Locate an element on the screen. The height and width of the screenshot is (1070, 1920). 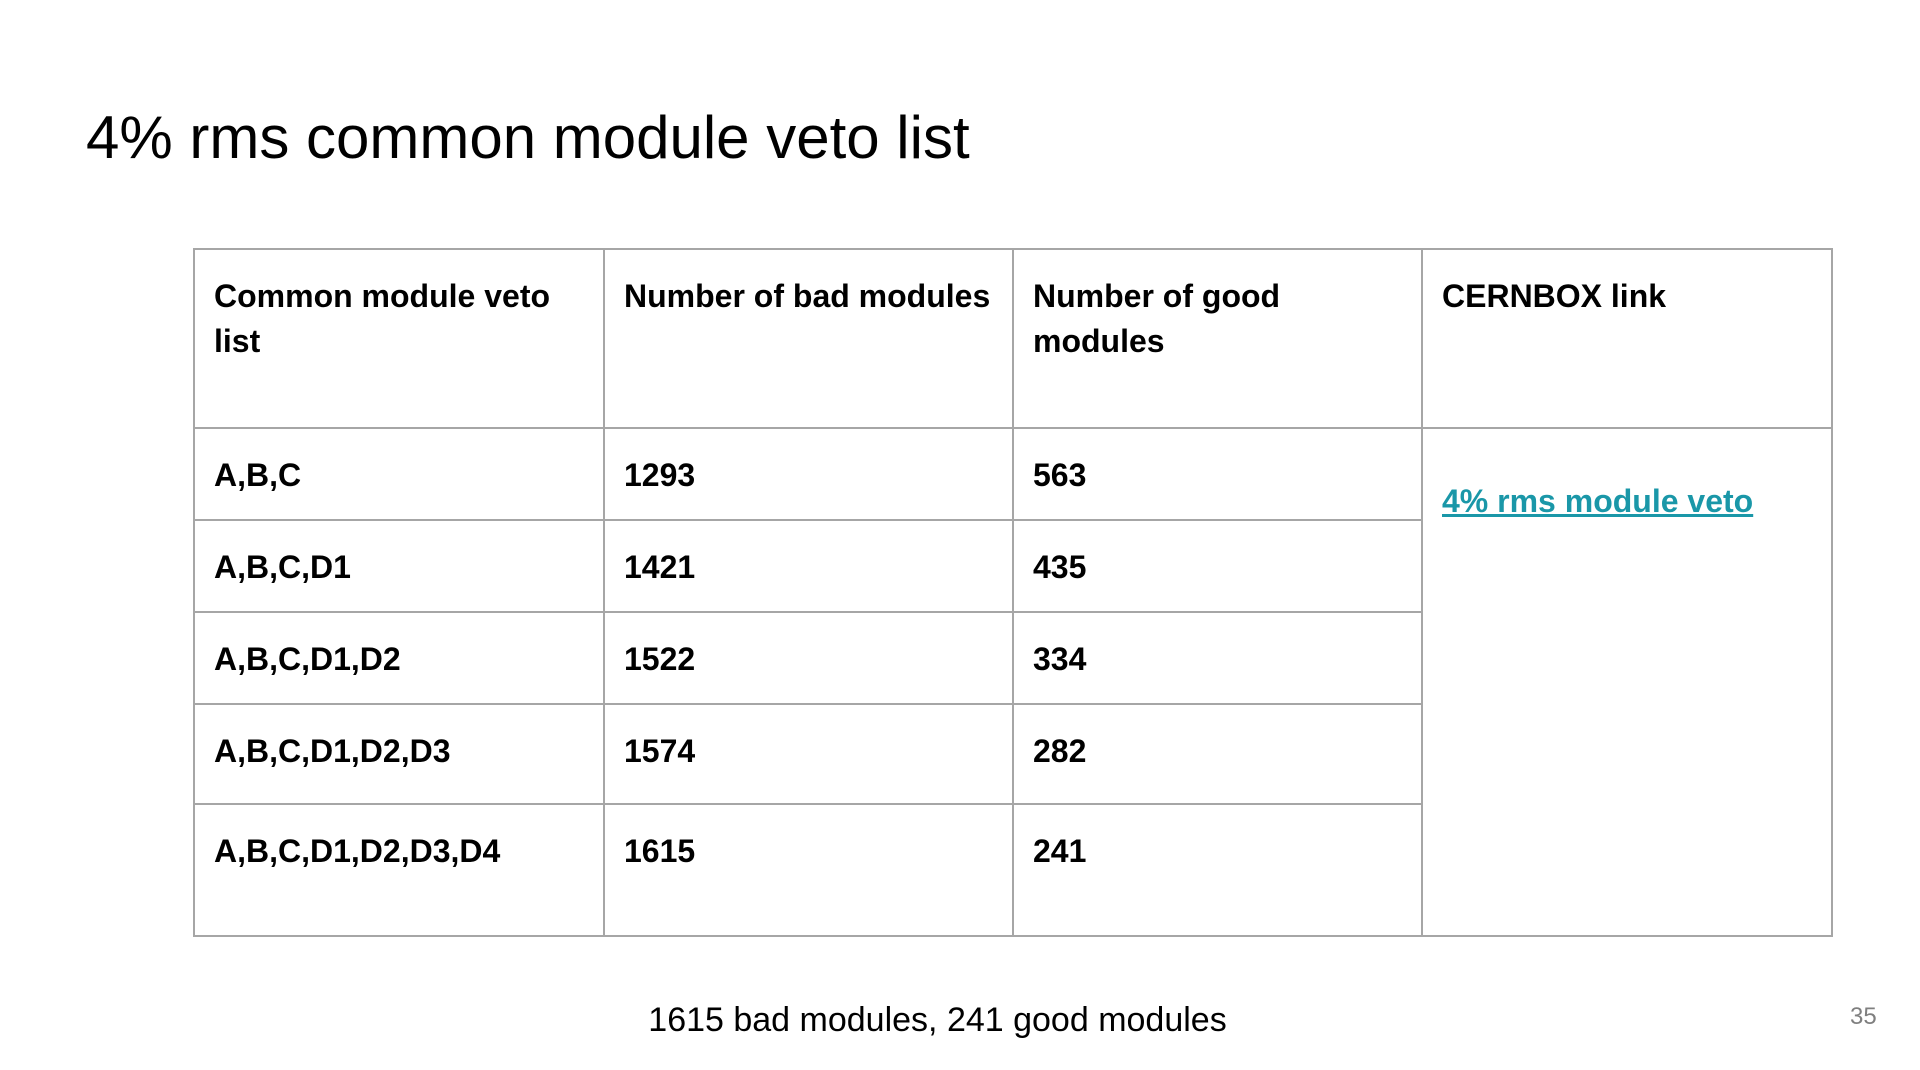
slide-title: 4% rms common module veto list is located at coordinates (528, 137).